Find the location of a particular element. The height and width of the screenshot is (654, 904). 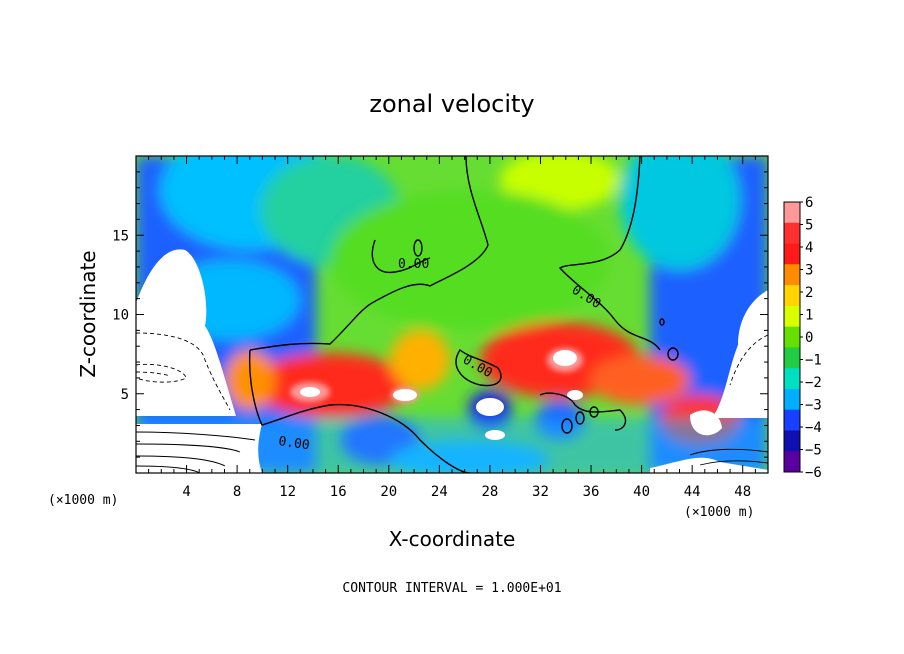

y-axis-label: Z-coordinate is located at coordinates (88, 313).